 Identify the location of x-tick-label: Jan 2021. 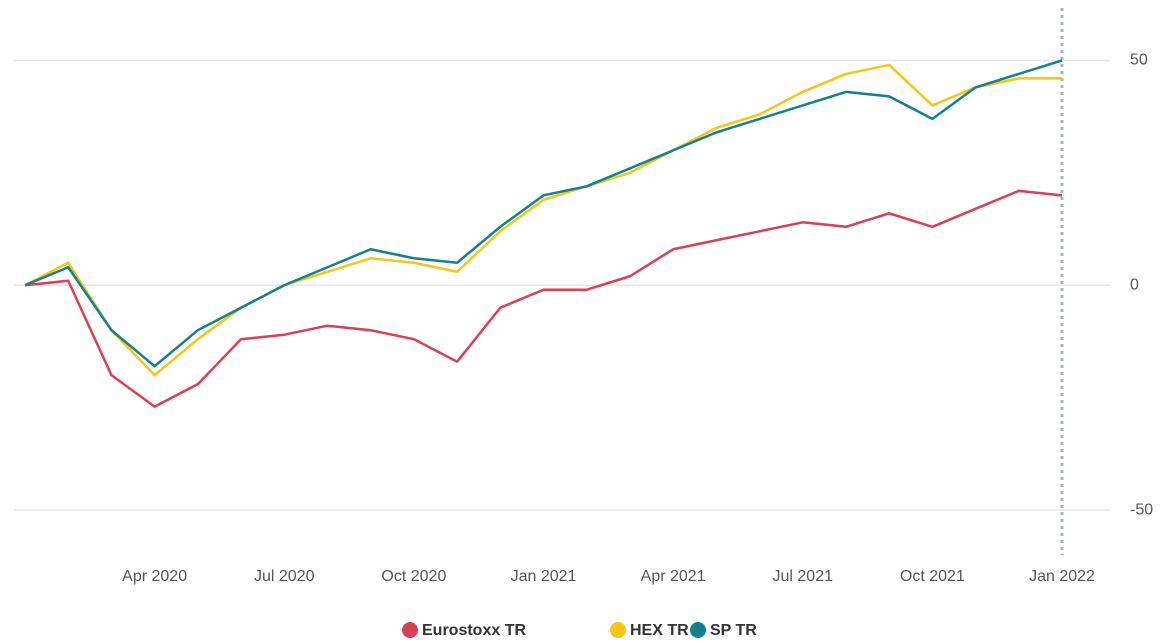
(544, 576).